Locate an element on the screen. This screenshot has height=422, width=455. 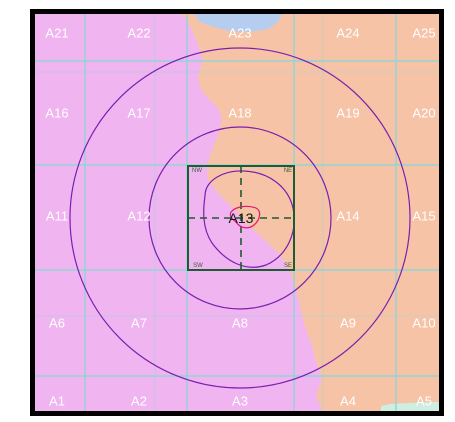
location-marker is located at coordinates (245, 217).